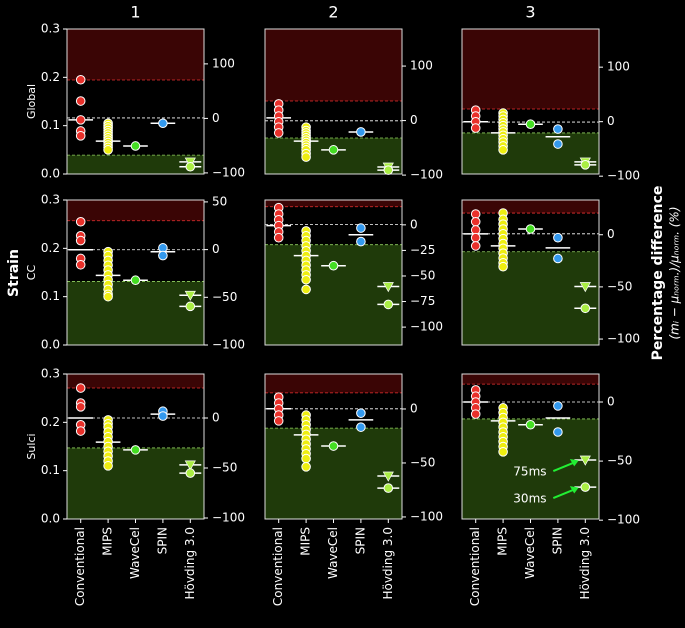 The image size is (685, 628). Describe the element at coordinates (50, 77) in the screenshot. I see `y-tick-label: 0.2` at that location.